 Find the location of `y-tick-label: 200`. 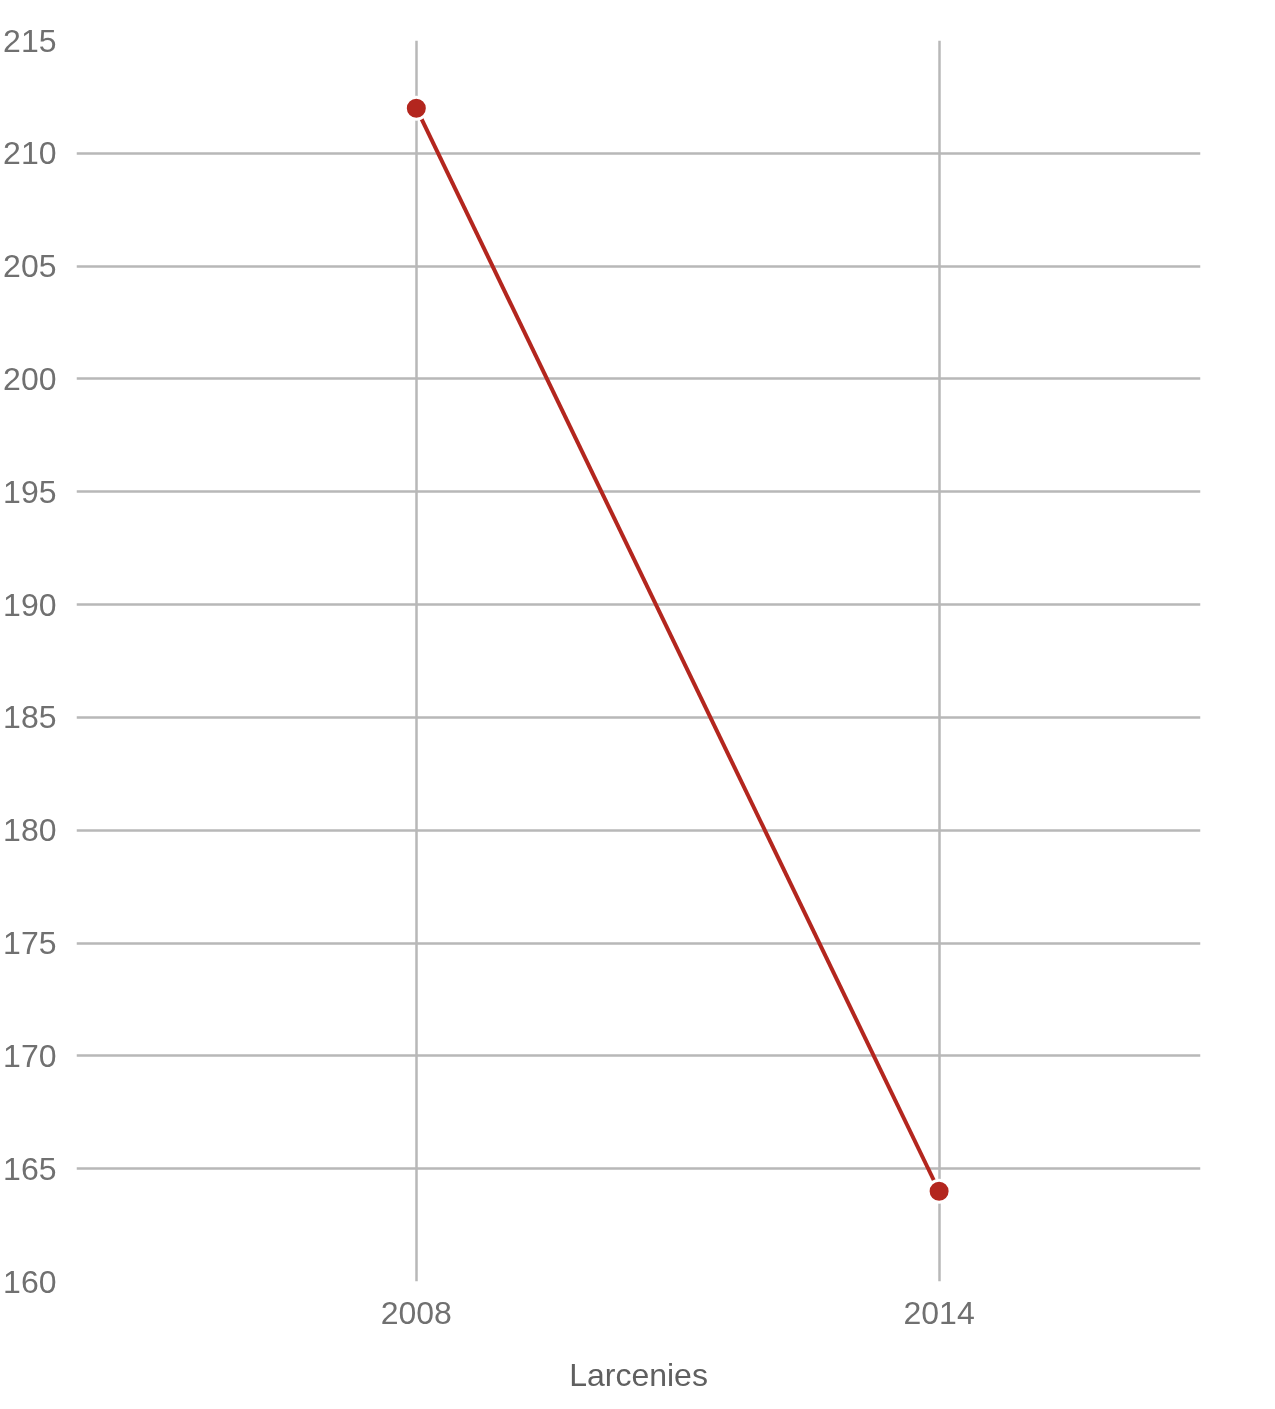

y-tick-label: 200 is located at coordinates (30, 378).